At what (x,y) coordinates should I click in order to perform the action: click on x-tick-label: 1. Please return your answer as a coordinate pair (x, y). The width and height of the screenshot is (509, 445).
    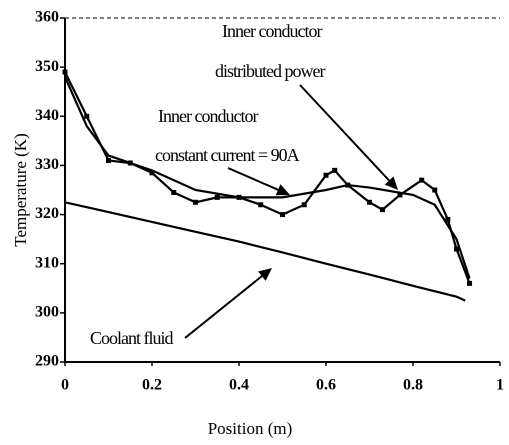
    Looking at the image, I should click on (500, 385).